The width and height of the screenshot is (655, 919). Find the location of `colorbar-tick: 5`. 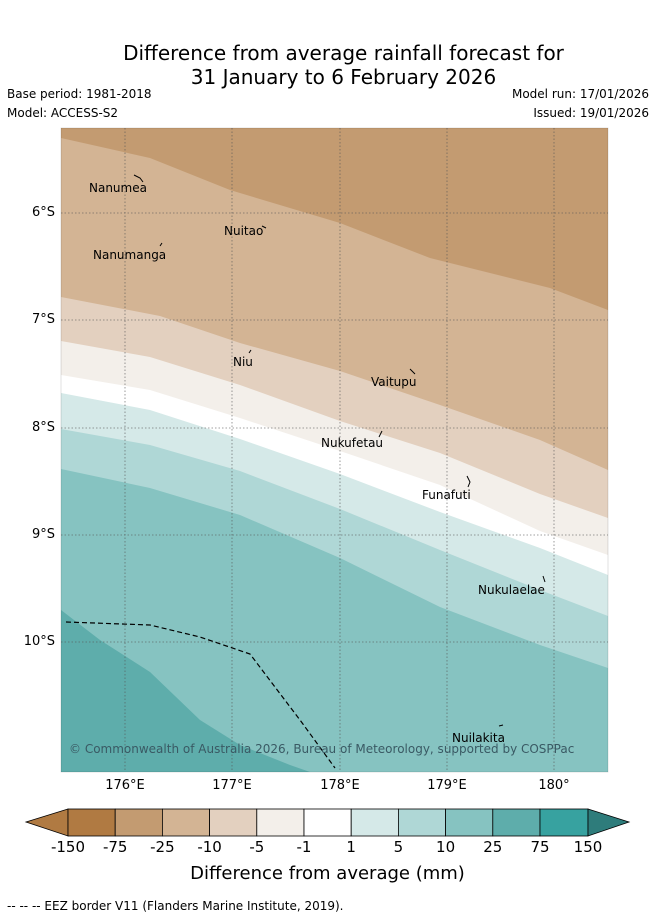

colorbar-tick: 5 is located at coordinates (398, 847).